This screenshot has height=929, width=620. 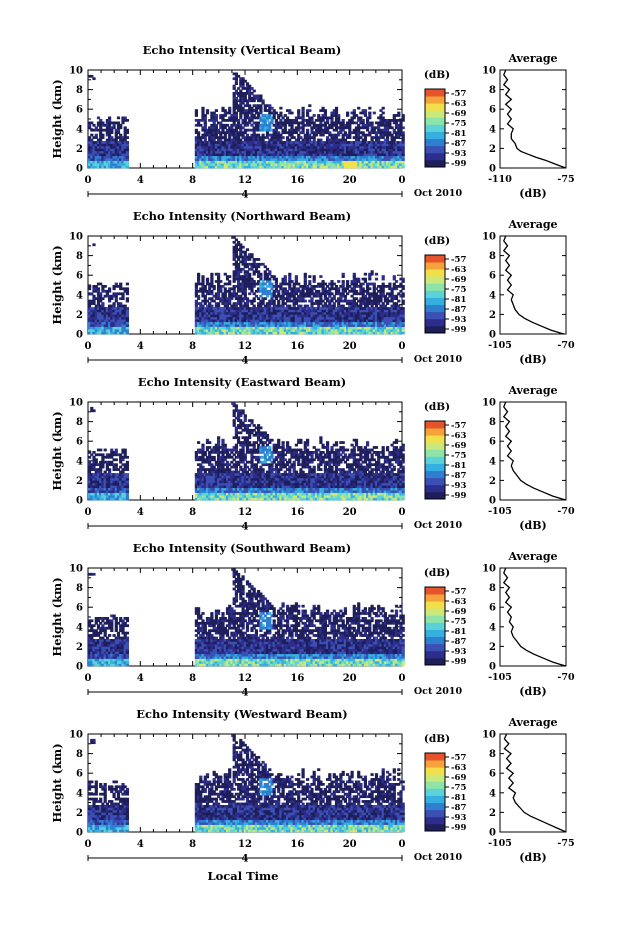 What do you see at coordinates (435, 294) in the screenshot?
I see `colorbar-segment` at bounding box center [435, 294].